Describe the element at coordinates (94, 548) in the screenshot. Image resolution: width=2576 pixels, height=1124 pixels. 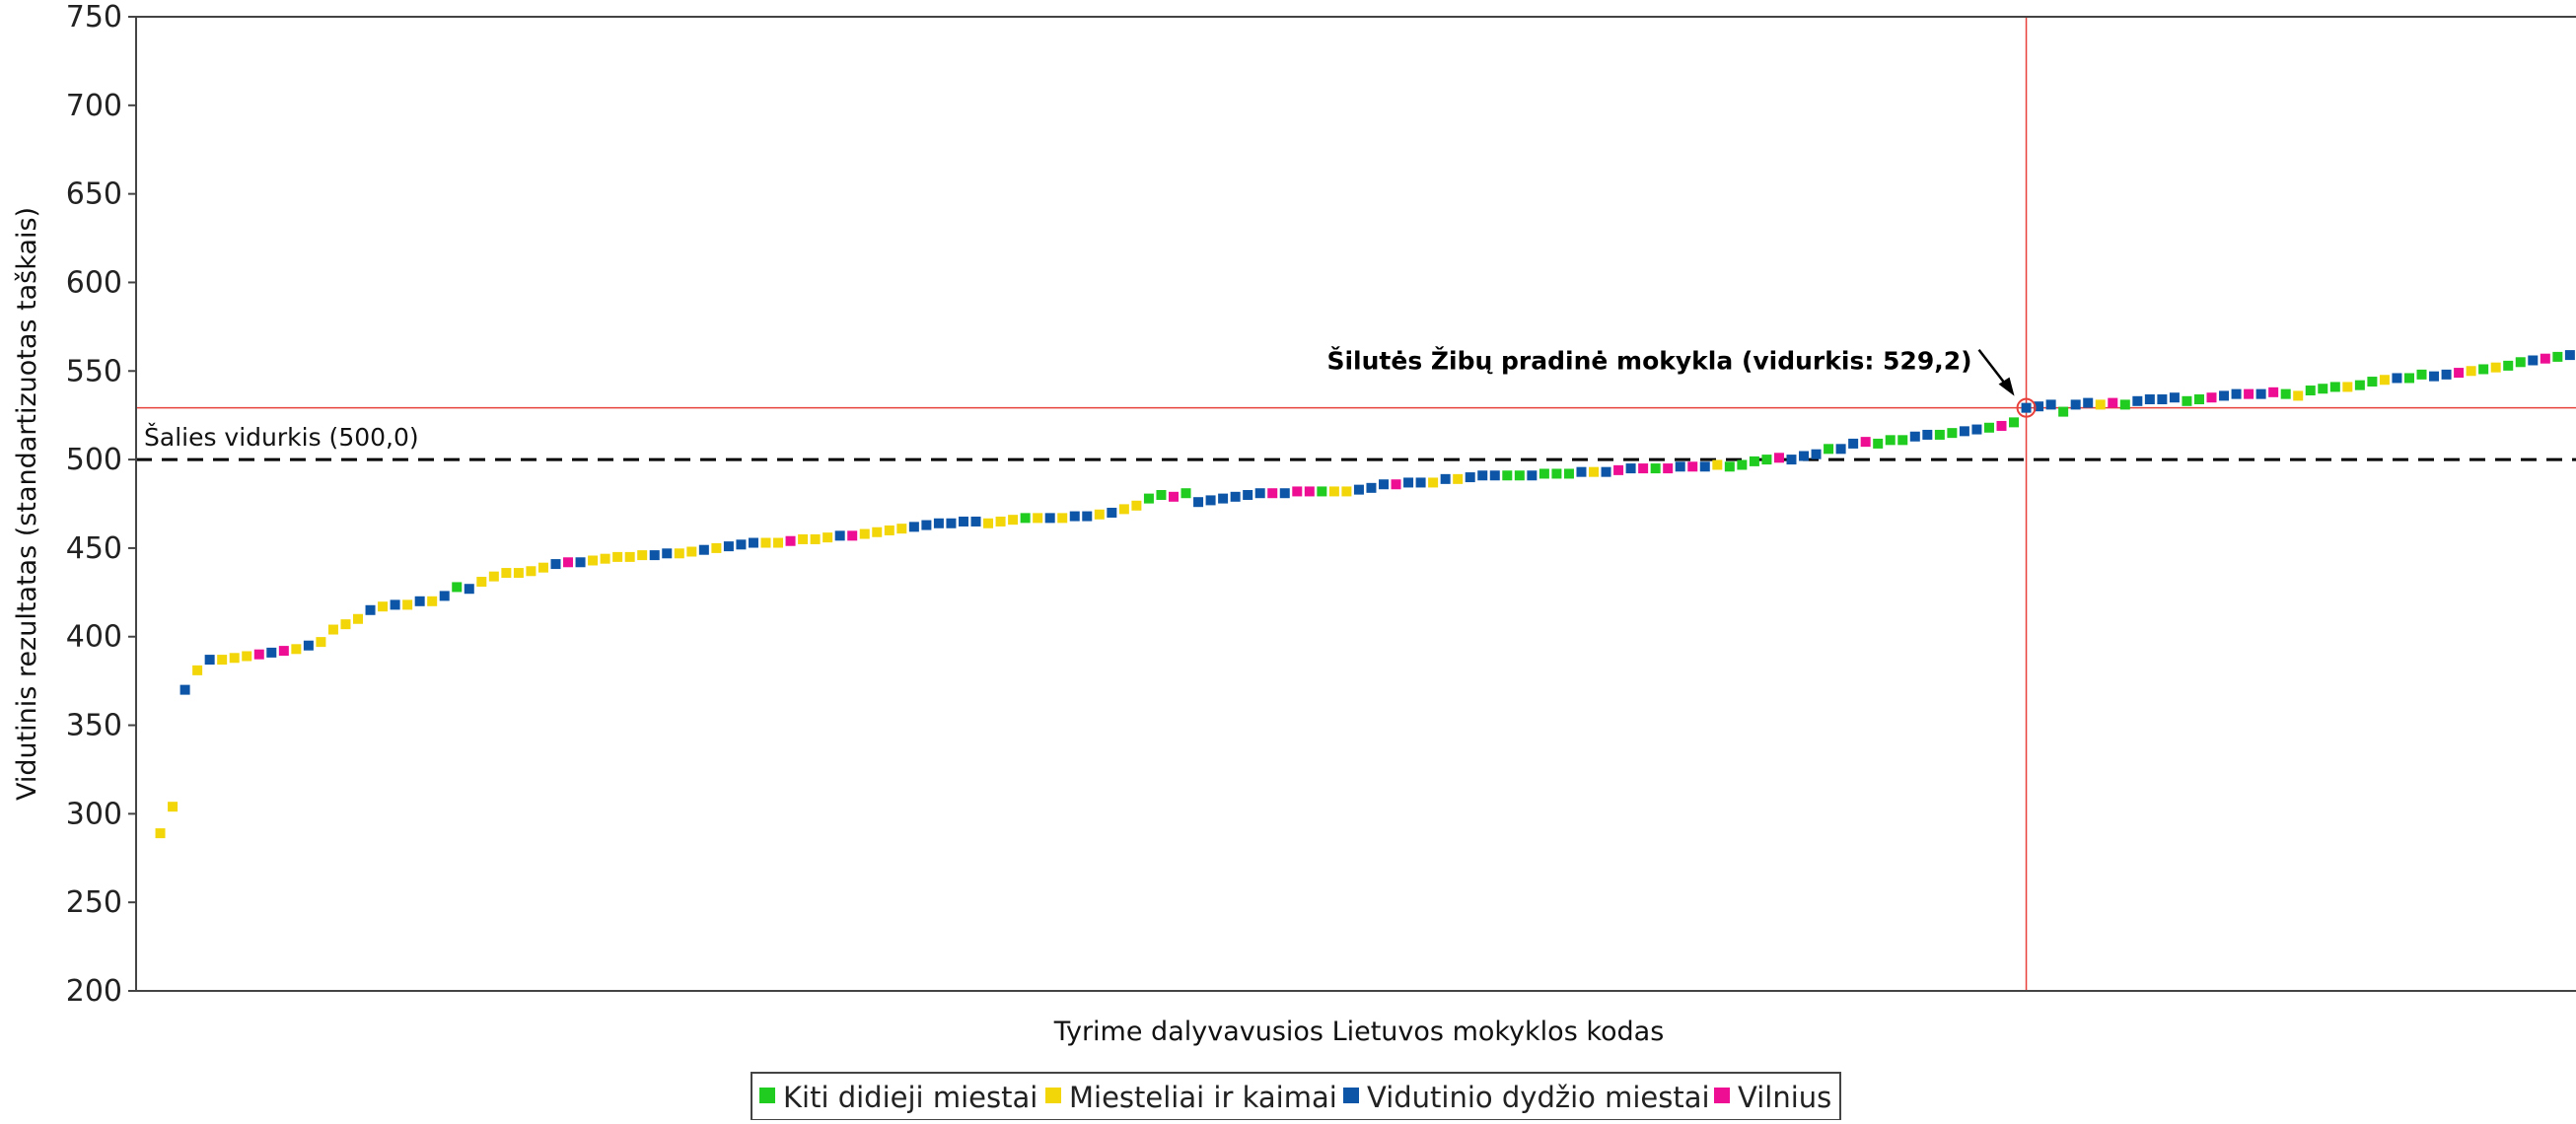
I see `y-tick-label: 450` at that location.